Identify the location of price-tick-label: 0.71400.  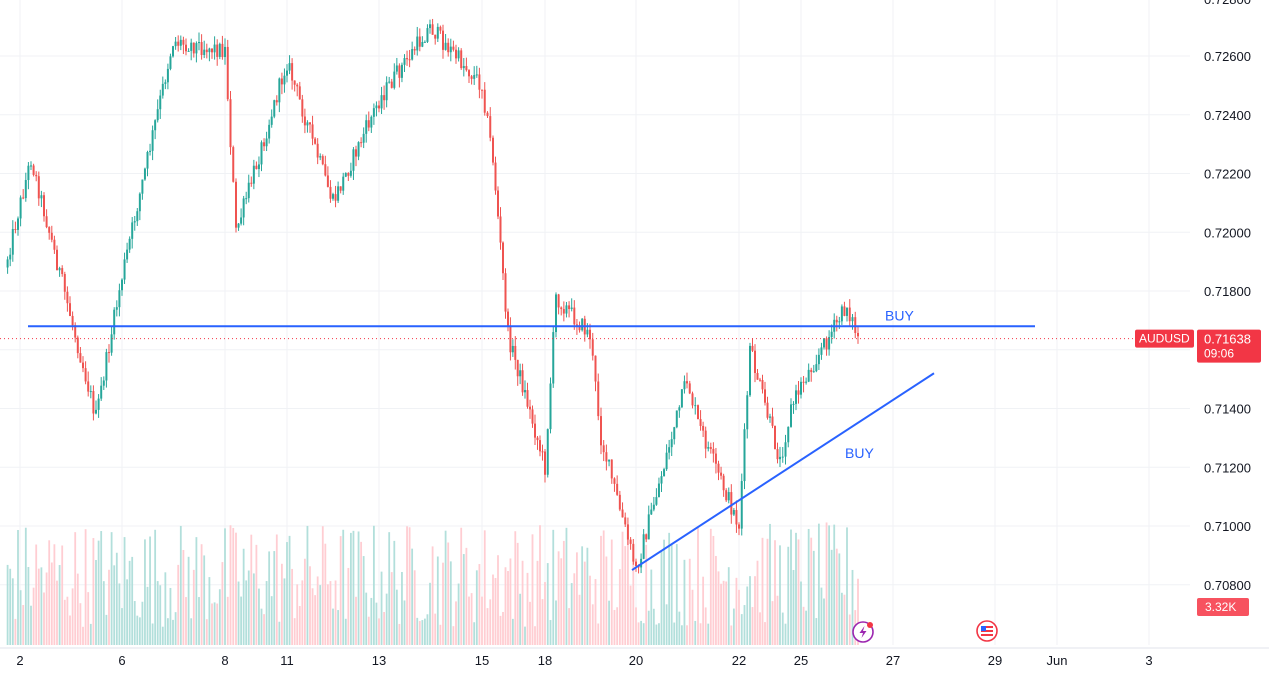
(1227, 409).